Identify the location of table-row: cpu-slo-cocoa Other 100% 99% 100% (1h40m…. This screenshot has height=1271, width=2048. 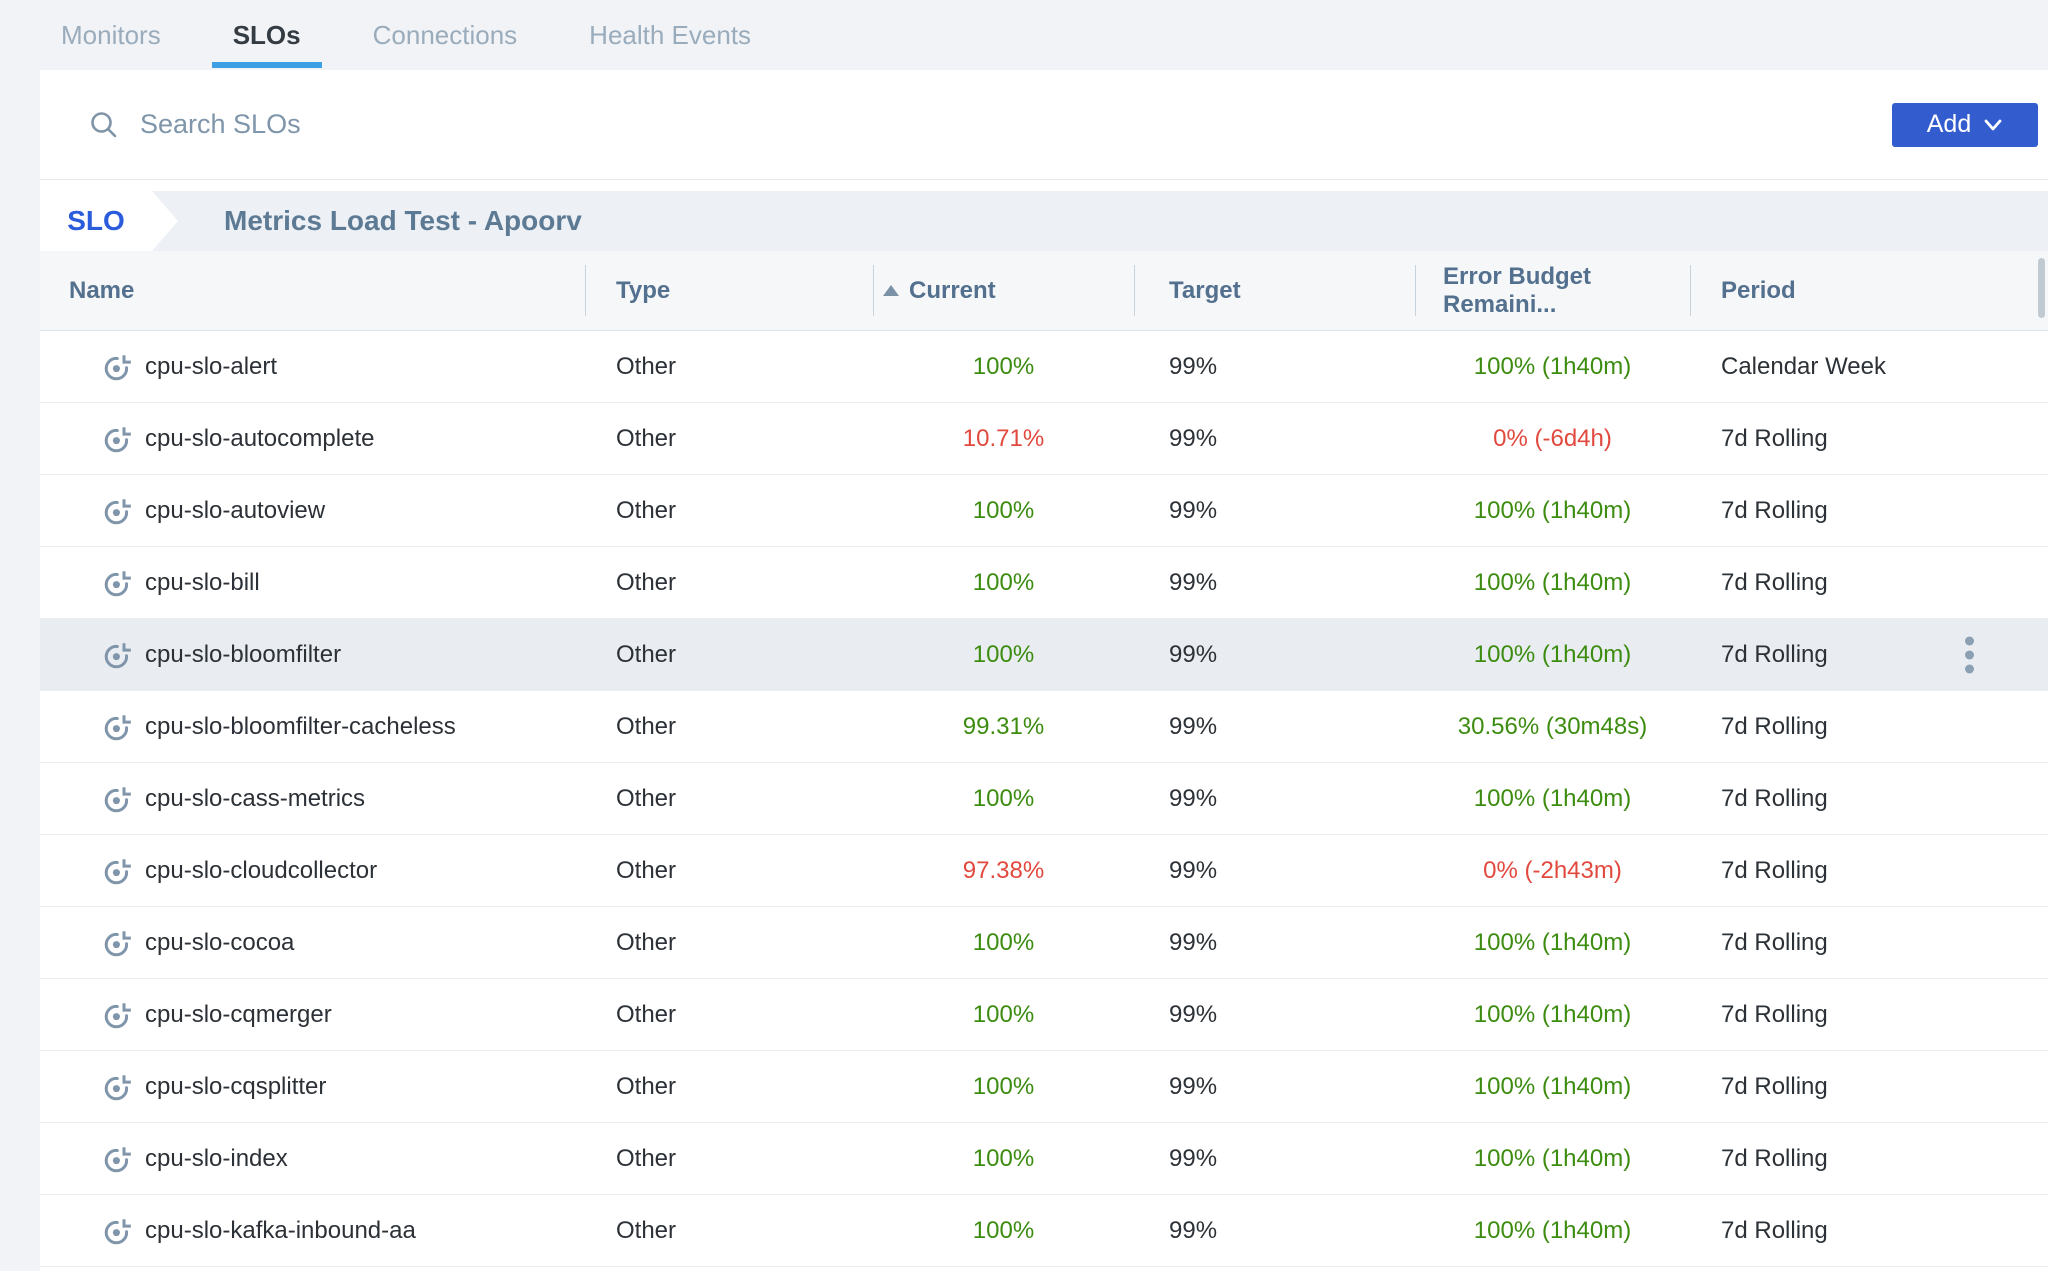
(1044, 943).